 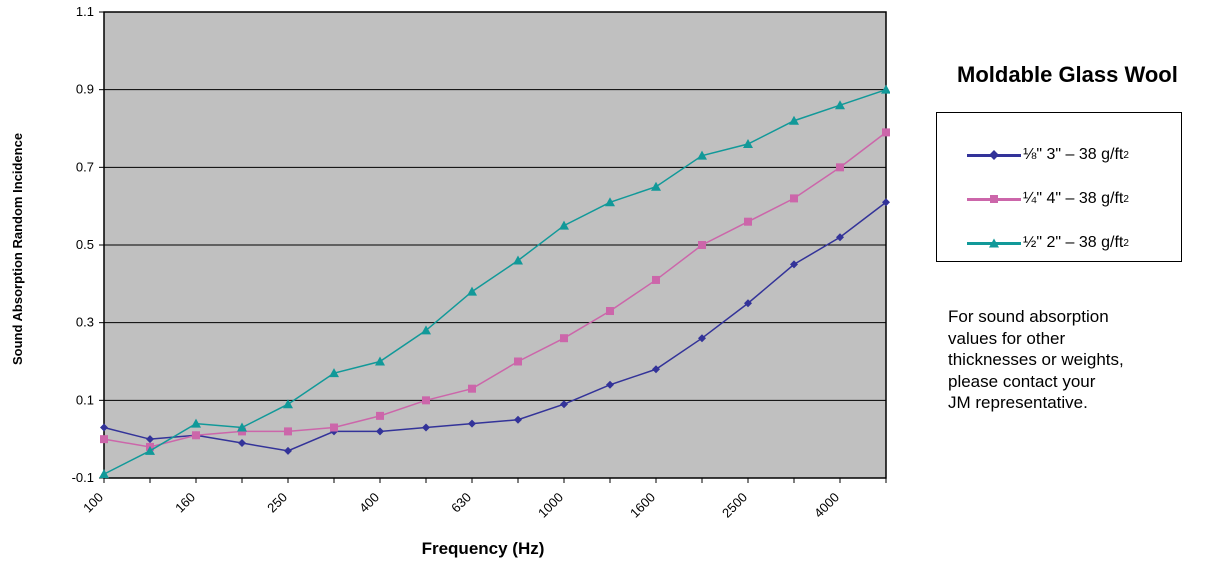 What do you see at coordinates (483, 548) in the screenshot?
I see `x-axis-title: Frequency (Hz)` at bounding box center [483, 548].